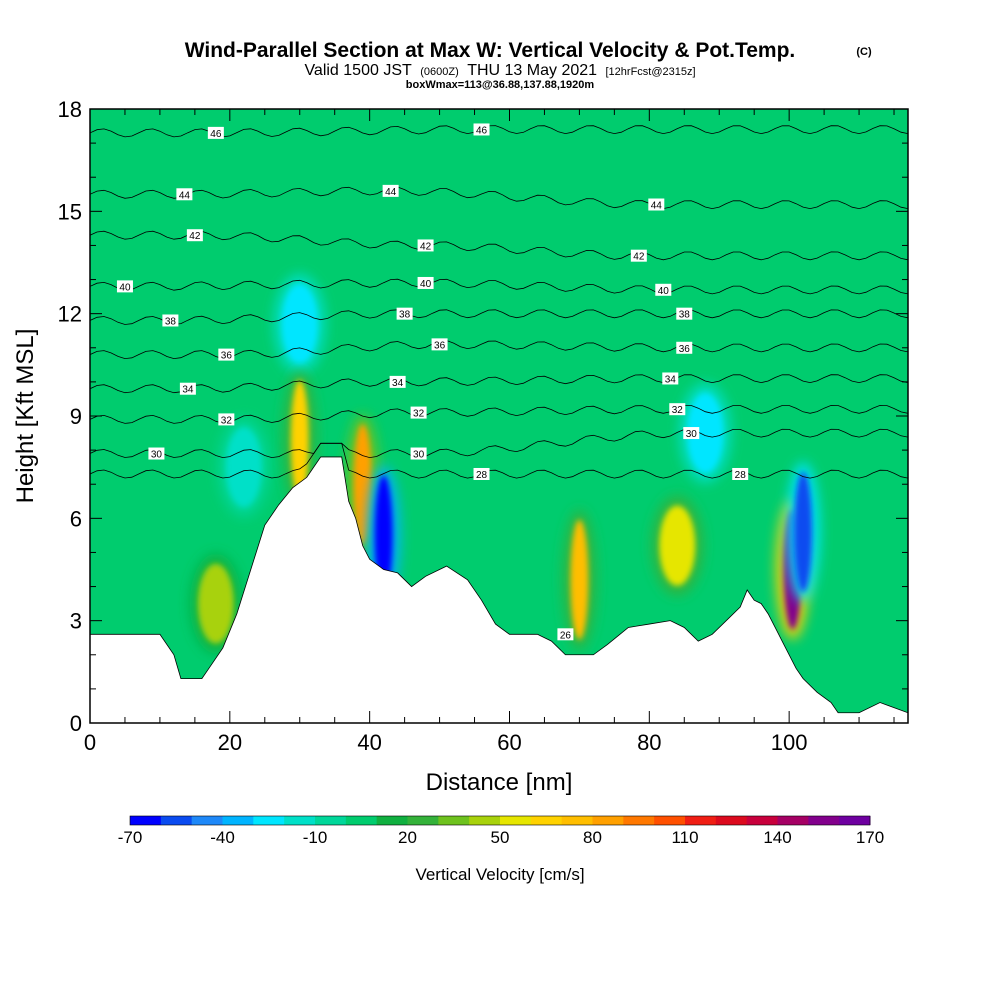 This screenshot has height=1000, width=1000. I want to click on y-tick-label: 3, so click(76, 621).